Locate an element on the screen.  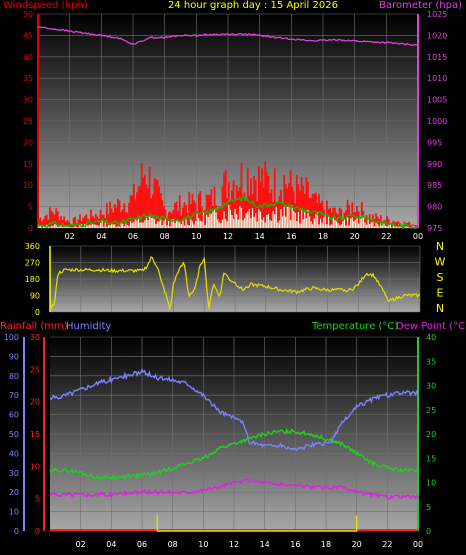
temp-x-tick: 14 is located at coordinates (265, 544).